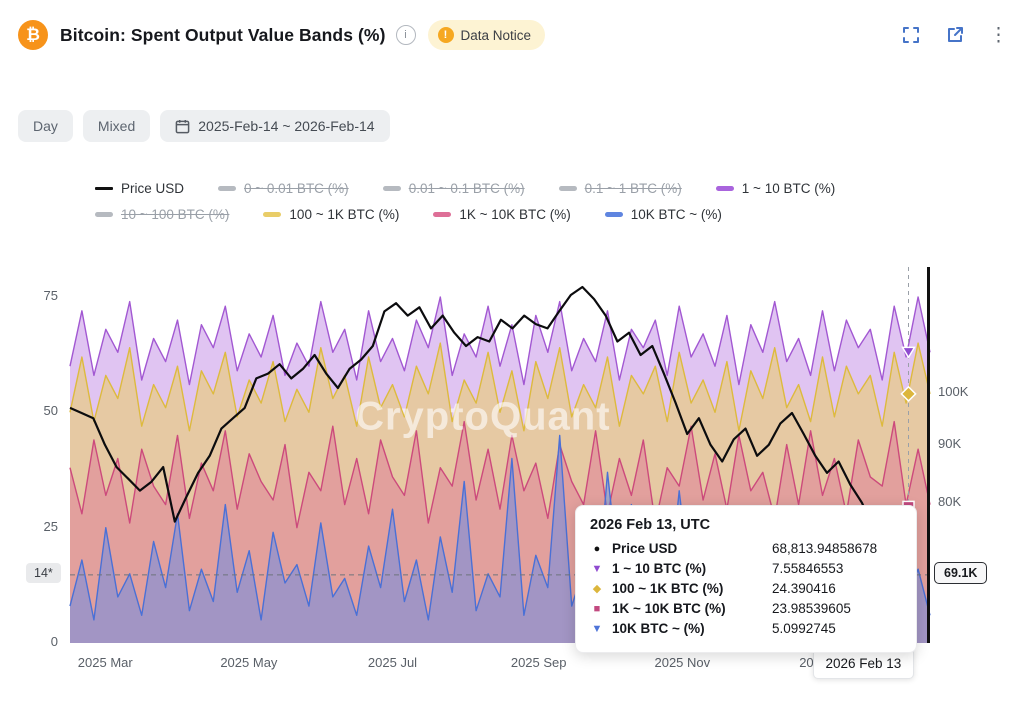 This screenshot has width=1024, height=707. Describe the element at coordinates (808, 568) in the screenshot. I see `tooltip-value: 7.55846553` at that location.